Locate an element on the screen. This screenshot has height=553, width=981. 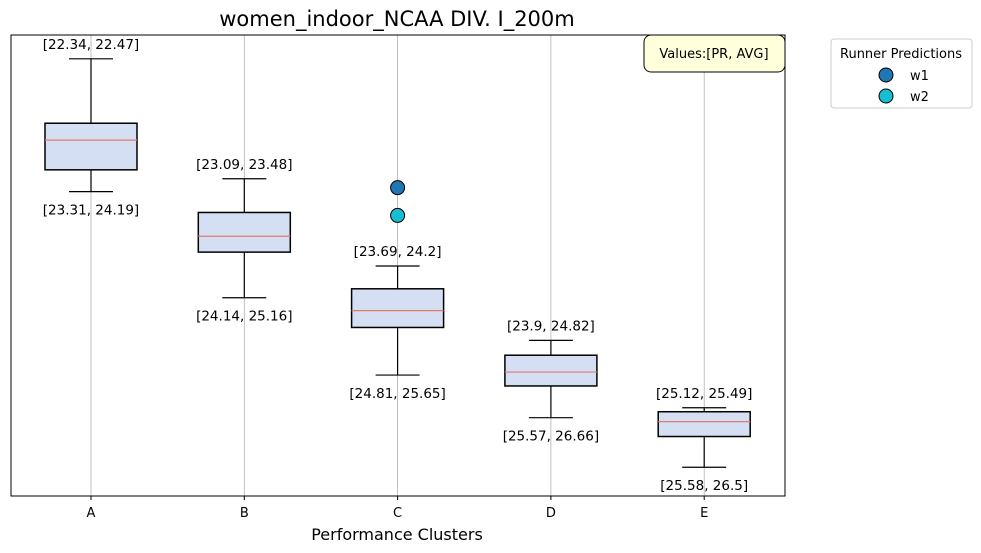
legend-title: Runner Predictions is located at coordinates (901, 54).